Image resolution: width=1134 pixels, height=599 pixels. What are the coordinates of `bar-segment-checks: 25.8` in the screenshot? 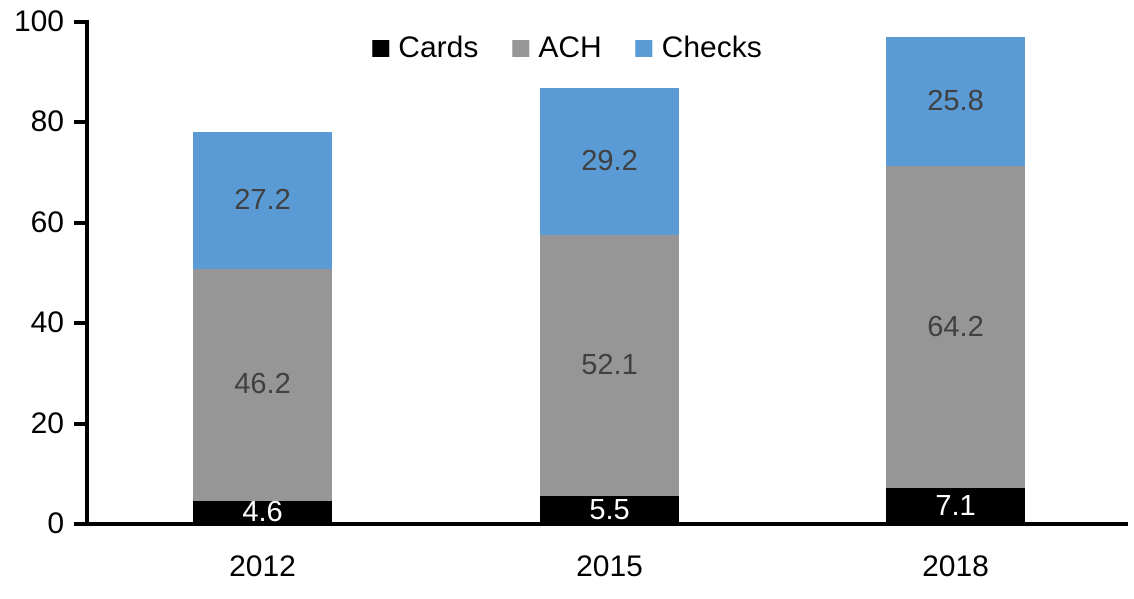 It's located at (955, 101).